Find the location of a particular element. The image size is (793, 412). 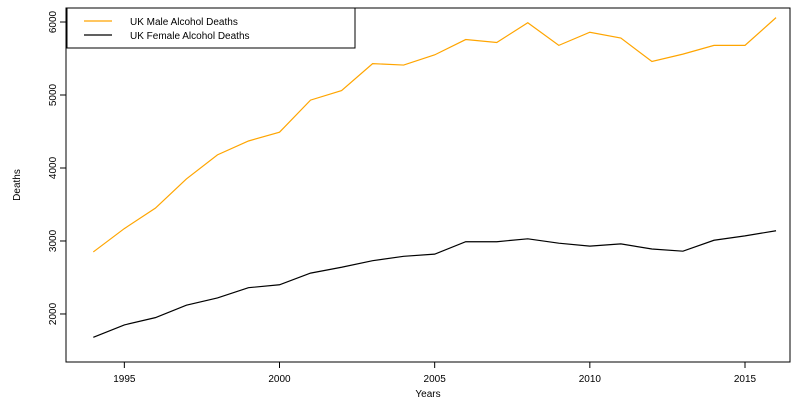

x-axis-label: Years is located at coordinates (427, 394).